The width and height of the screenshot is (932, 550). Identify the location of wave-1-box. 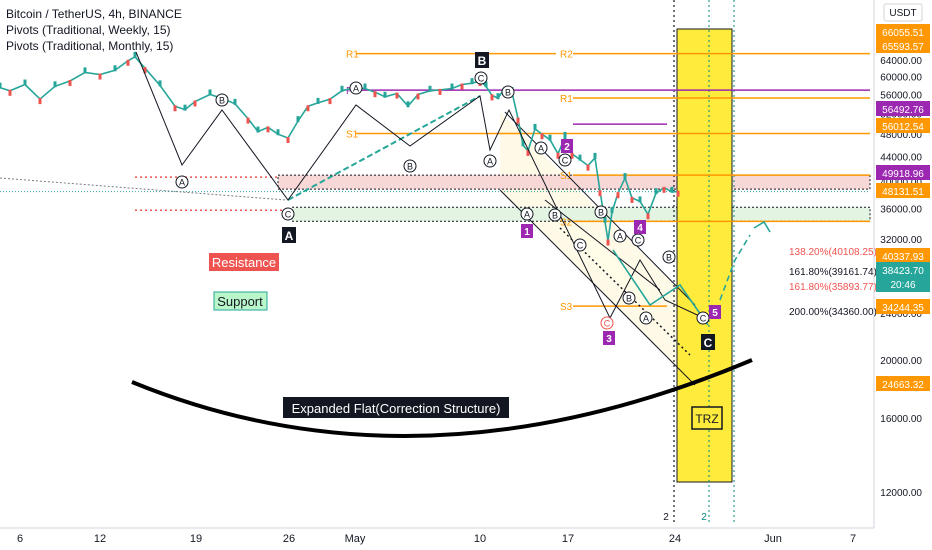
(527, 231).